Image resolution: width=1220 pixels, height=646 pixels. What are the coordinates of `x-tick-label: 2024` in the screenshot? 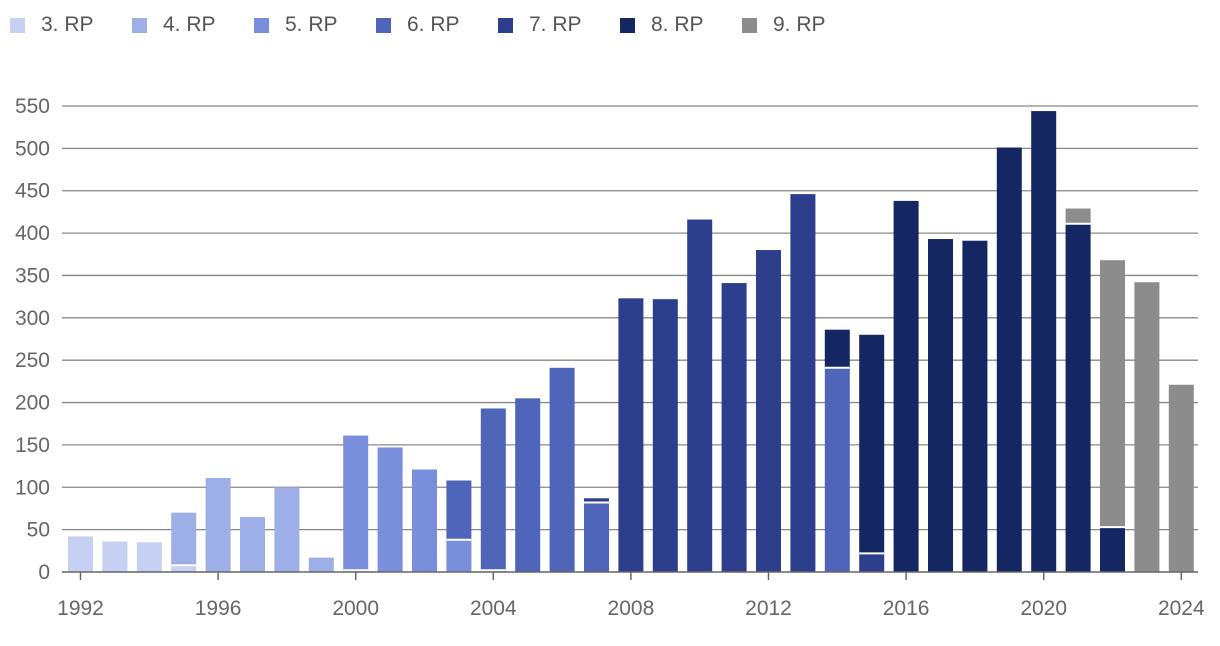 It's located at (1181, 608).